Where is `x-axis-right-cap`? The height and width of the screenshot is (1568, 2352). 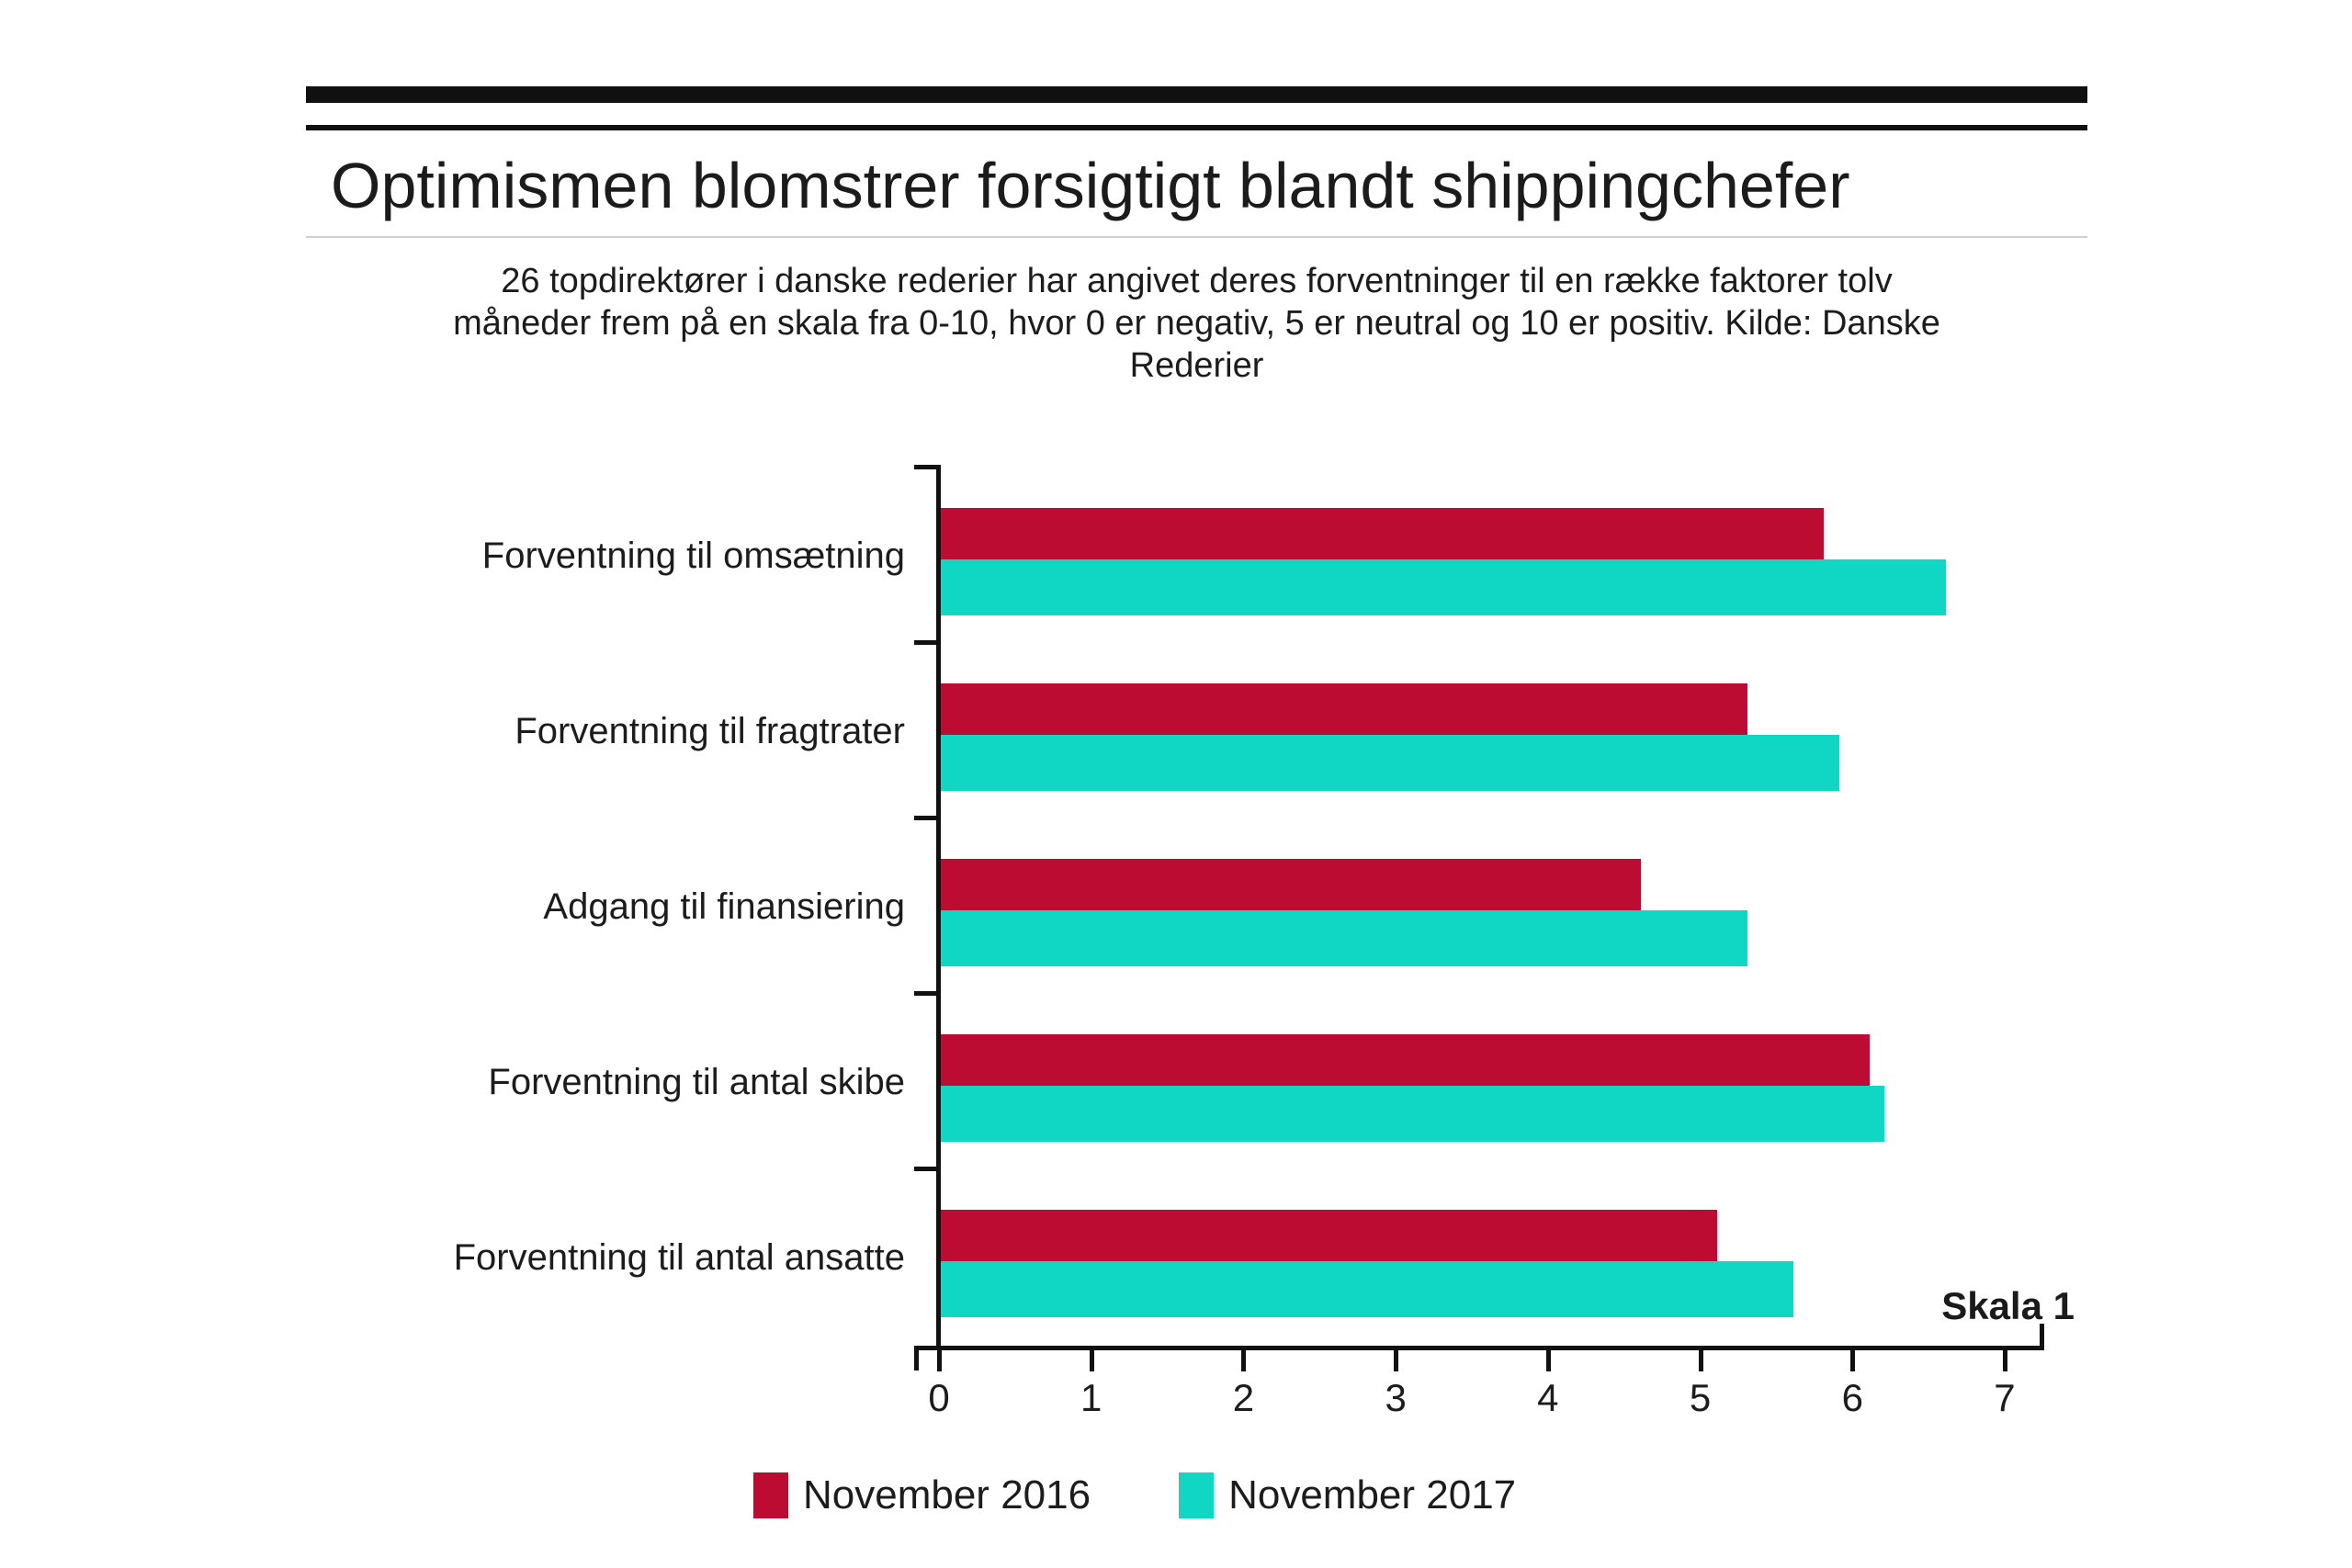 x-axis-right-cap is located at coordinates (2042, 1337).